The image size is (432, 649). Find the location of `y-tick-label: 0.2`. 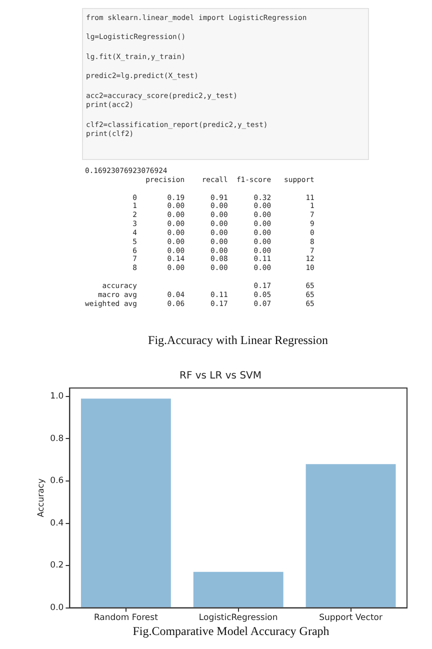

y-tick-label: 0.2 is located at coordinates (57, 565).